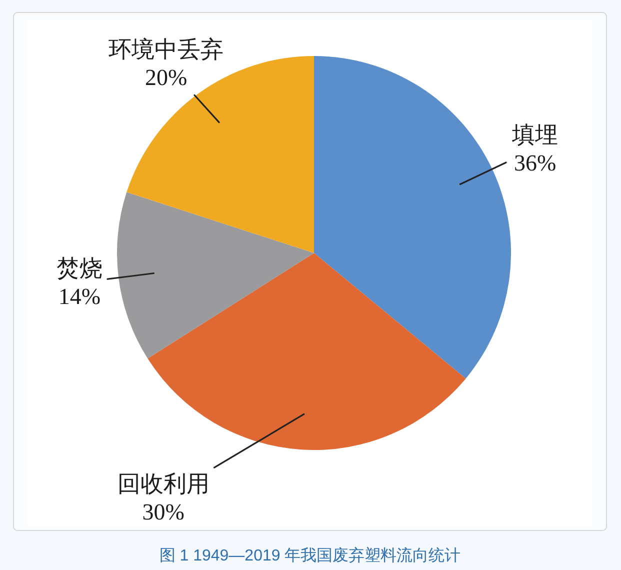  Describe the element at coordinates (79, 297) in the screenshot. I see `data-label: 14%` at that location.